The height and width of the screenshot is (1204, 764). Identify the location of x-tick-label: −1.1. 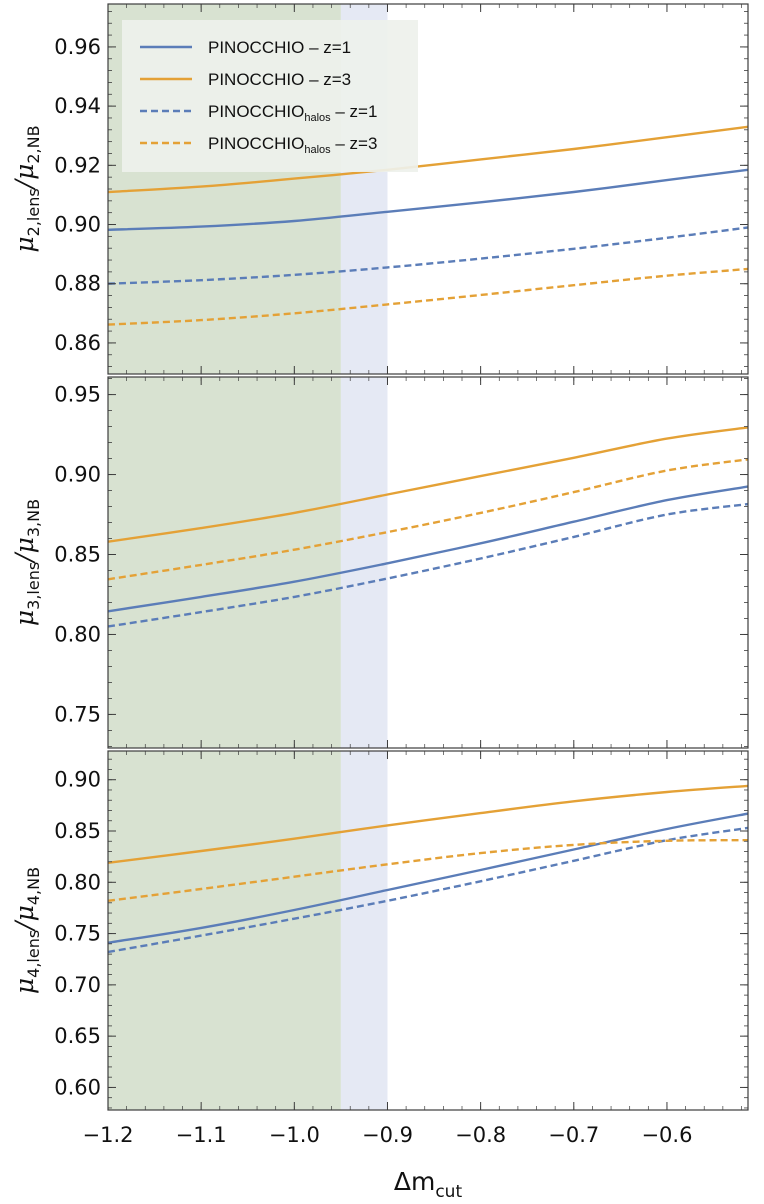
(201, 1135).